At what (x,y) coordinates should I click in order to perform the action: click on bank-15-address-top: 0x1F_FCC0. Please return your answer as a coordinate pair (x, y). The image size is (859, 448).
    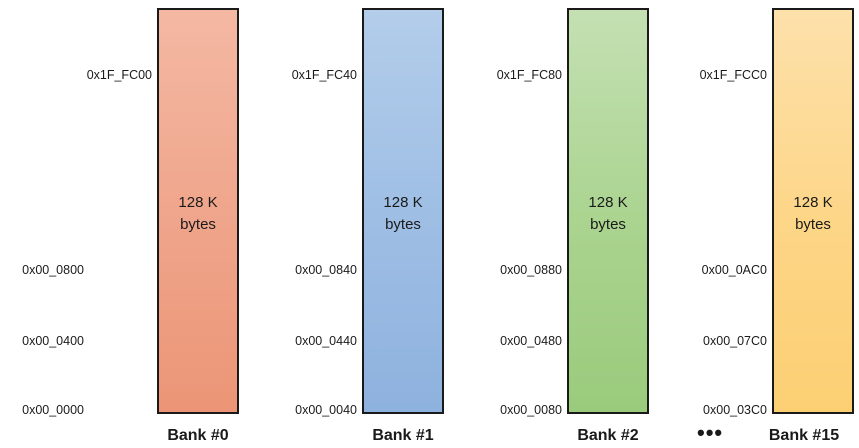
    Looking at the image, I should click on (733, 75).